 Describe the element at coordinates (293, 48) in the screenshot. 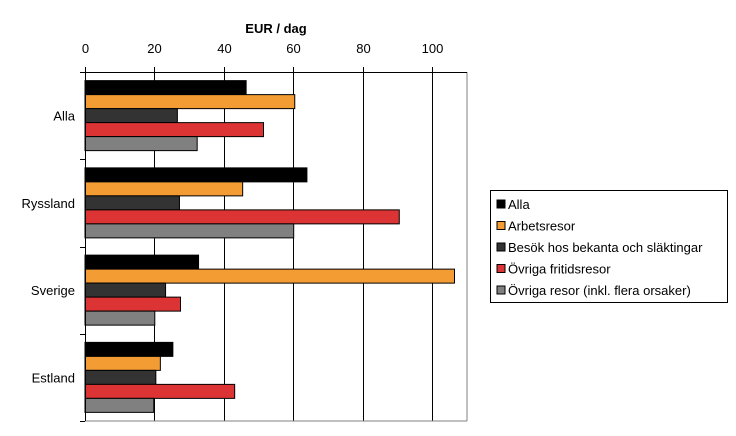

I see `x-tick-label: 60` at that location.